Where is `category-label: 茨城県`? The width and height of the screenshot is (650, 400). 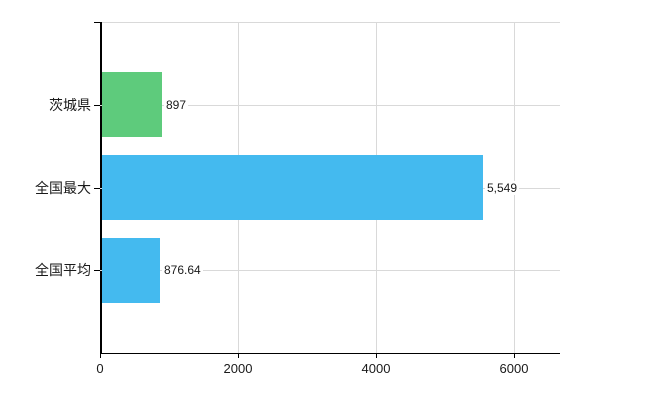 category-label: 茨城県 is located at coordinates (70, 105).